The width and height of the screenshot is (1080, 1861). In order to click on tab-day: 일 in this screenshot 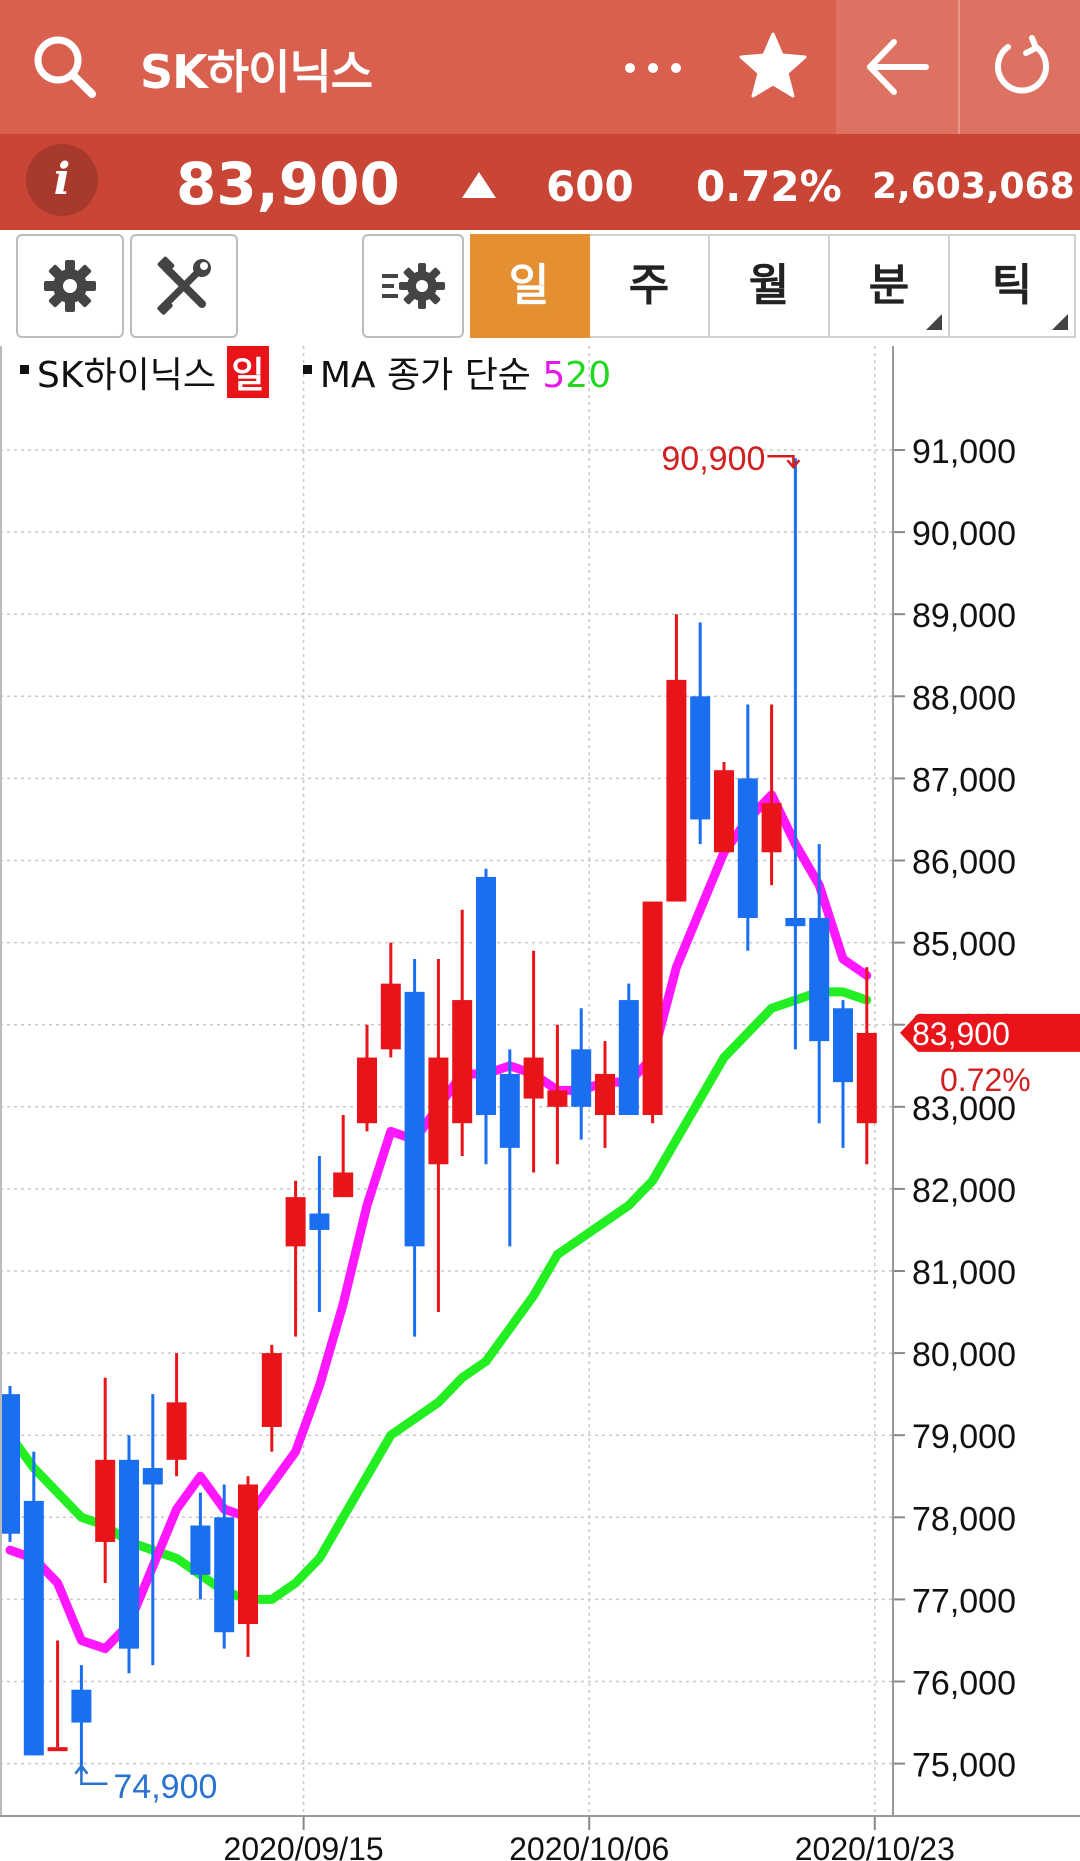, I will do `click(530, 286)`.